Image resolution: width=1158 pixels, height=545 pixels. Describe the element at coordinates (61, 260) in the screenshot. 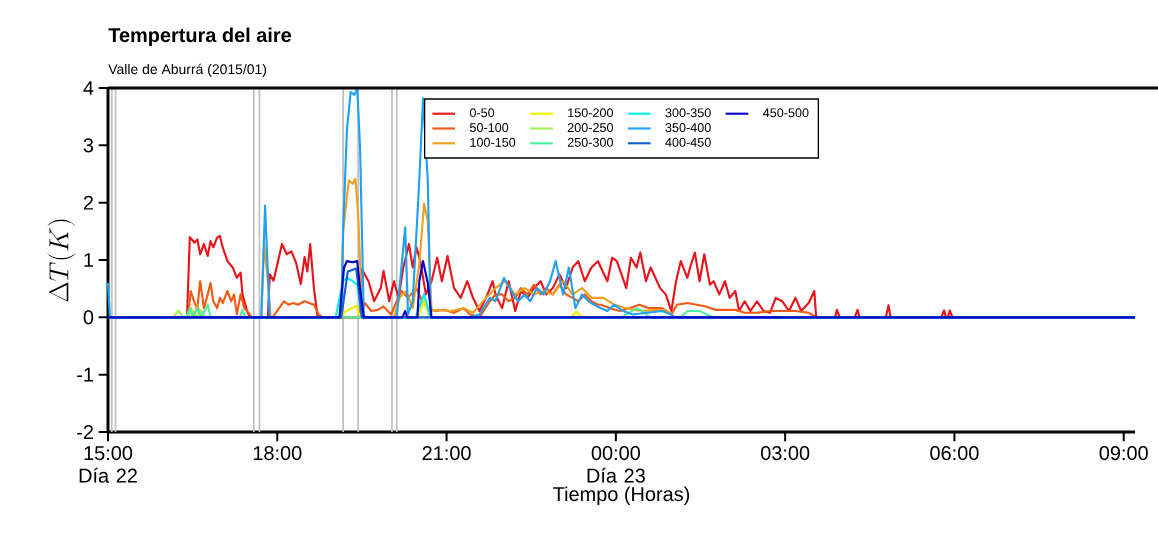

I see `y-axis-title: $\Delta T(K)$` at that location.